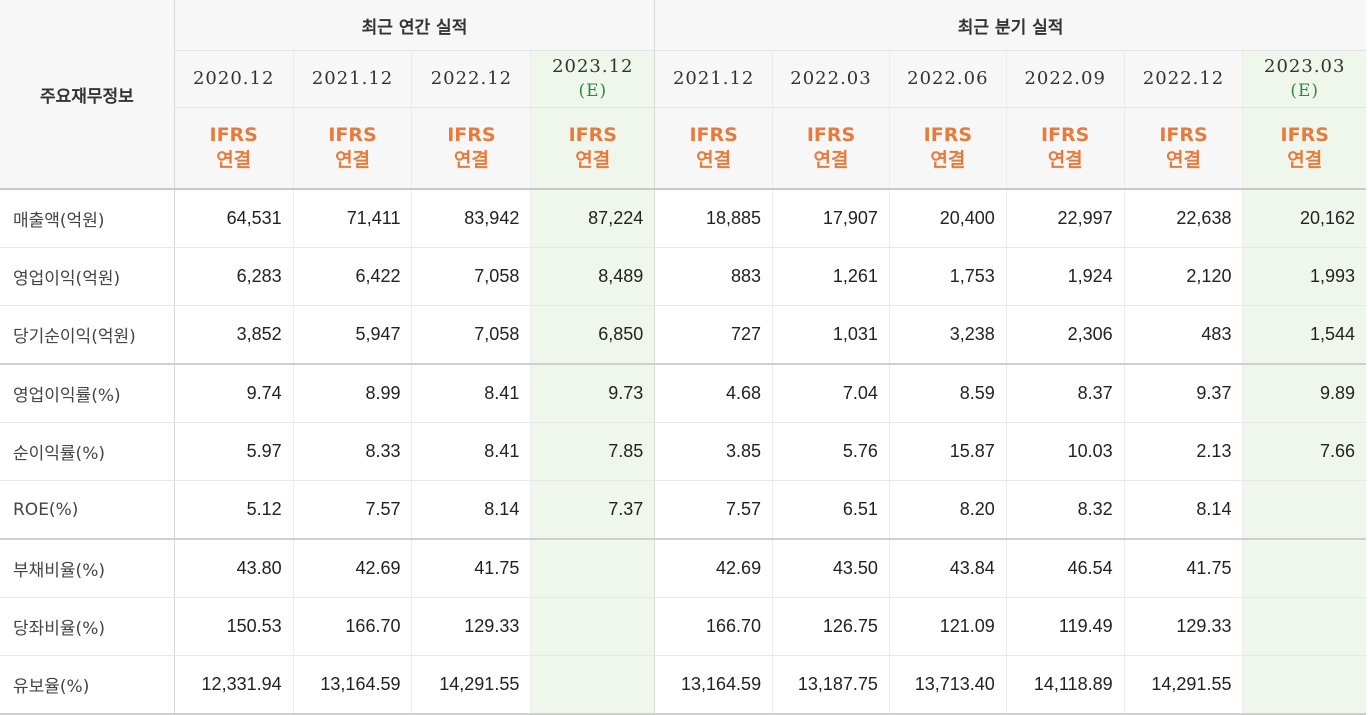 This screenshot has width=1368, height=715. Describe the element at coordinates (947, 685) in the screenshot. I see `quarterly-value-cell: 13,713.40` at that location.